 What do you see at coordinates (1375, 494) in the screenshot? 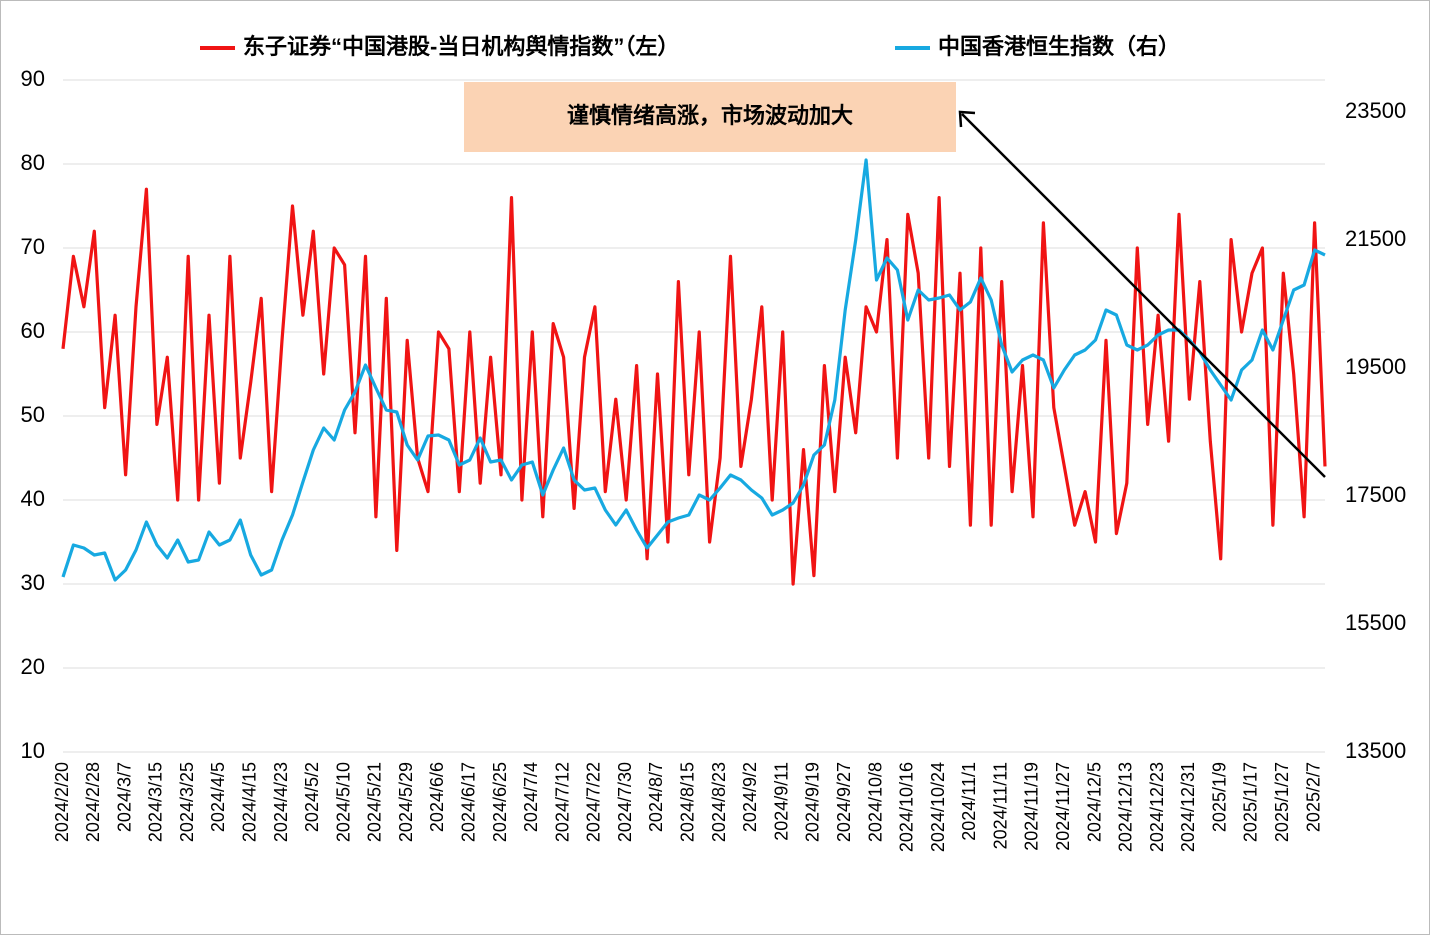
I see `y2-tick-label: 17500` at bounding box center [1375, 494].